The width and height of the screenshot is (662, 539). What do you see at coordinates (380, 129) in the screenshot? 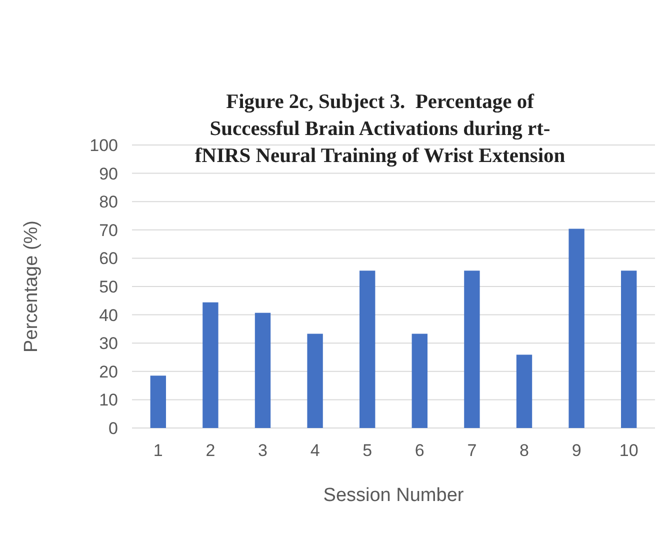
I see `chart-title: Figure 2c, Subject 3. Percentage of Successful Brain Activations during rt- fNIRS Neural Training of Wrist Extension` at bounding box center [380, 129].